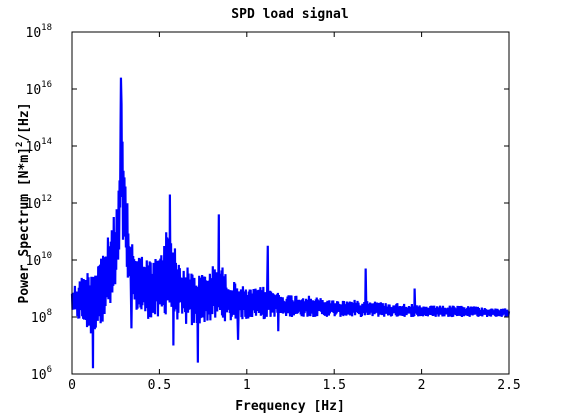 The height and width of the screenshot is (420, 561). What do you see at coordinates (20, 144) in the screenshot?
I see `y-axis-label-superscript: 2` at bounding box center [20, 144].